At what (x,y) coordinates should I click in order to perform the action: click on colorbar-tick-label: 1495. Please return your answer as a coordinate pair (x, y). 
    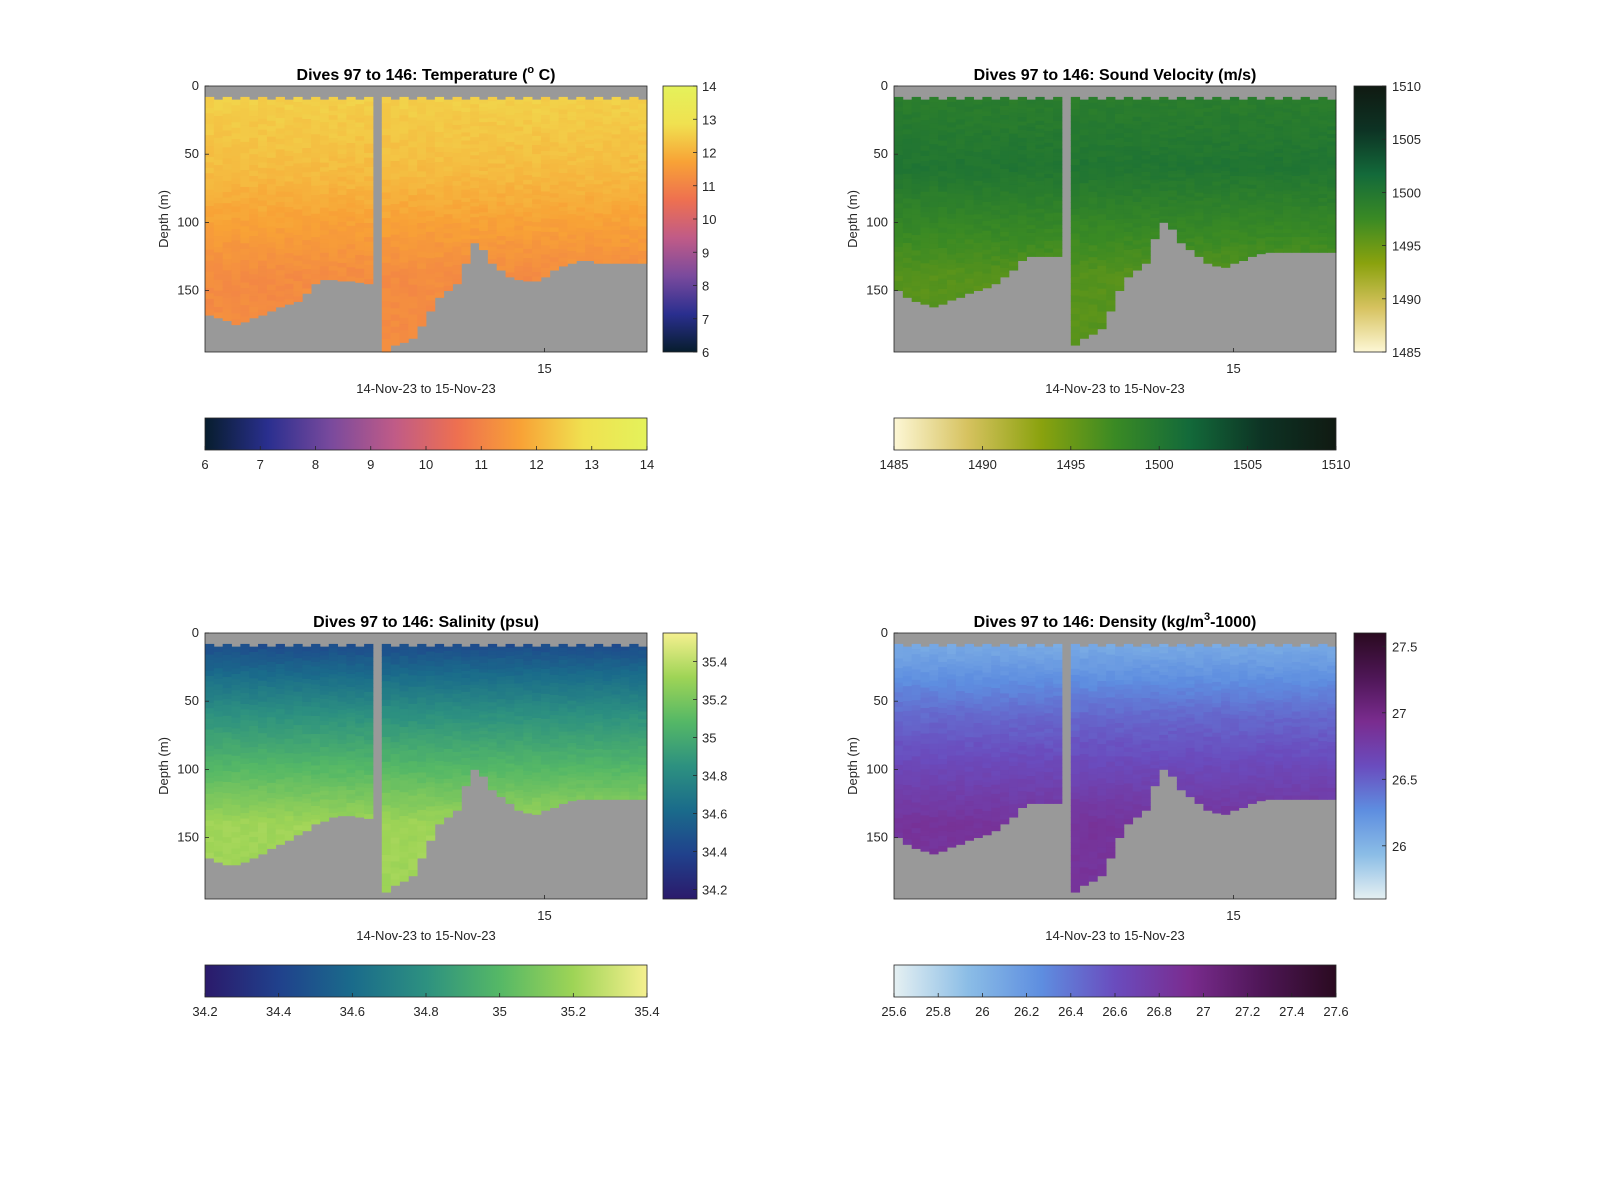
    Looking at the image, I should click on (1406, 246).